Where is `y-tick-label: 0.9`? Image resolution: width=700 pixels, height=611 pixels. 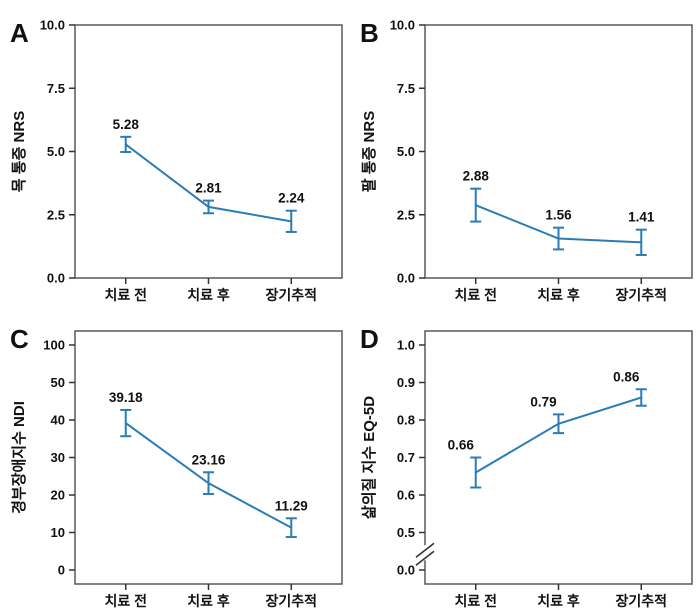
y-tick-label: 0.9 is located at coordinates (406, 382).